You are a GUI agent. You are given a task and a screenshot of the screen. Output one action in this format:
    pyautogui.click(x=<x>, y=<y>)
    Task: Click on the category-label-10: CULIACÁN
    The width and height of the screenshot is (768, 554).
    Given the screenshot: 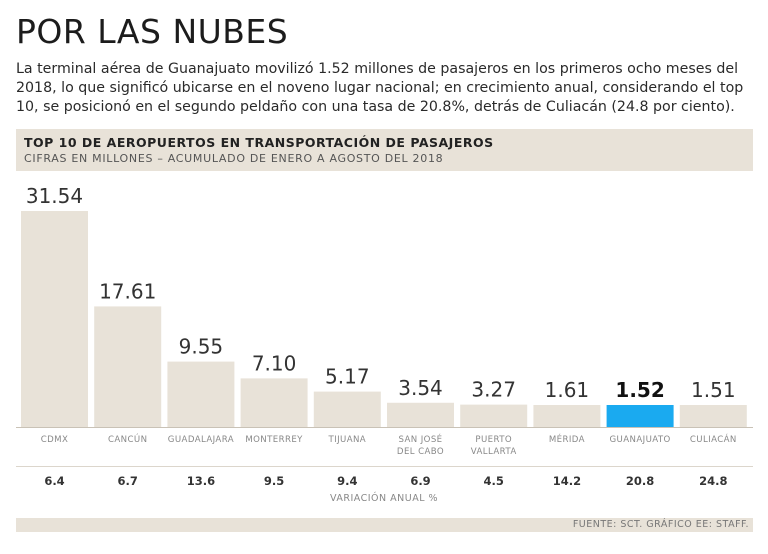 What is the action you would take?
    pyautogui.click(x=713, y=439)
    